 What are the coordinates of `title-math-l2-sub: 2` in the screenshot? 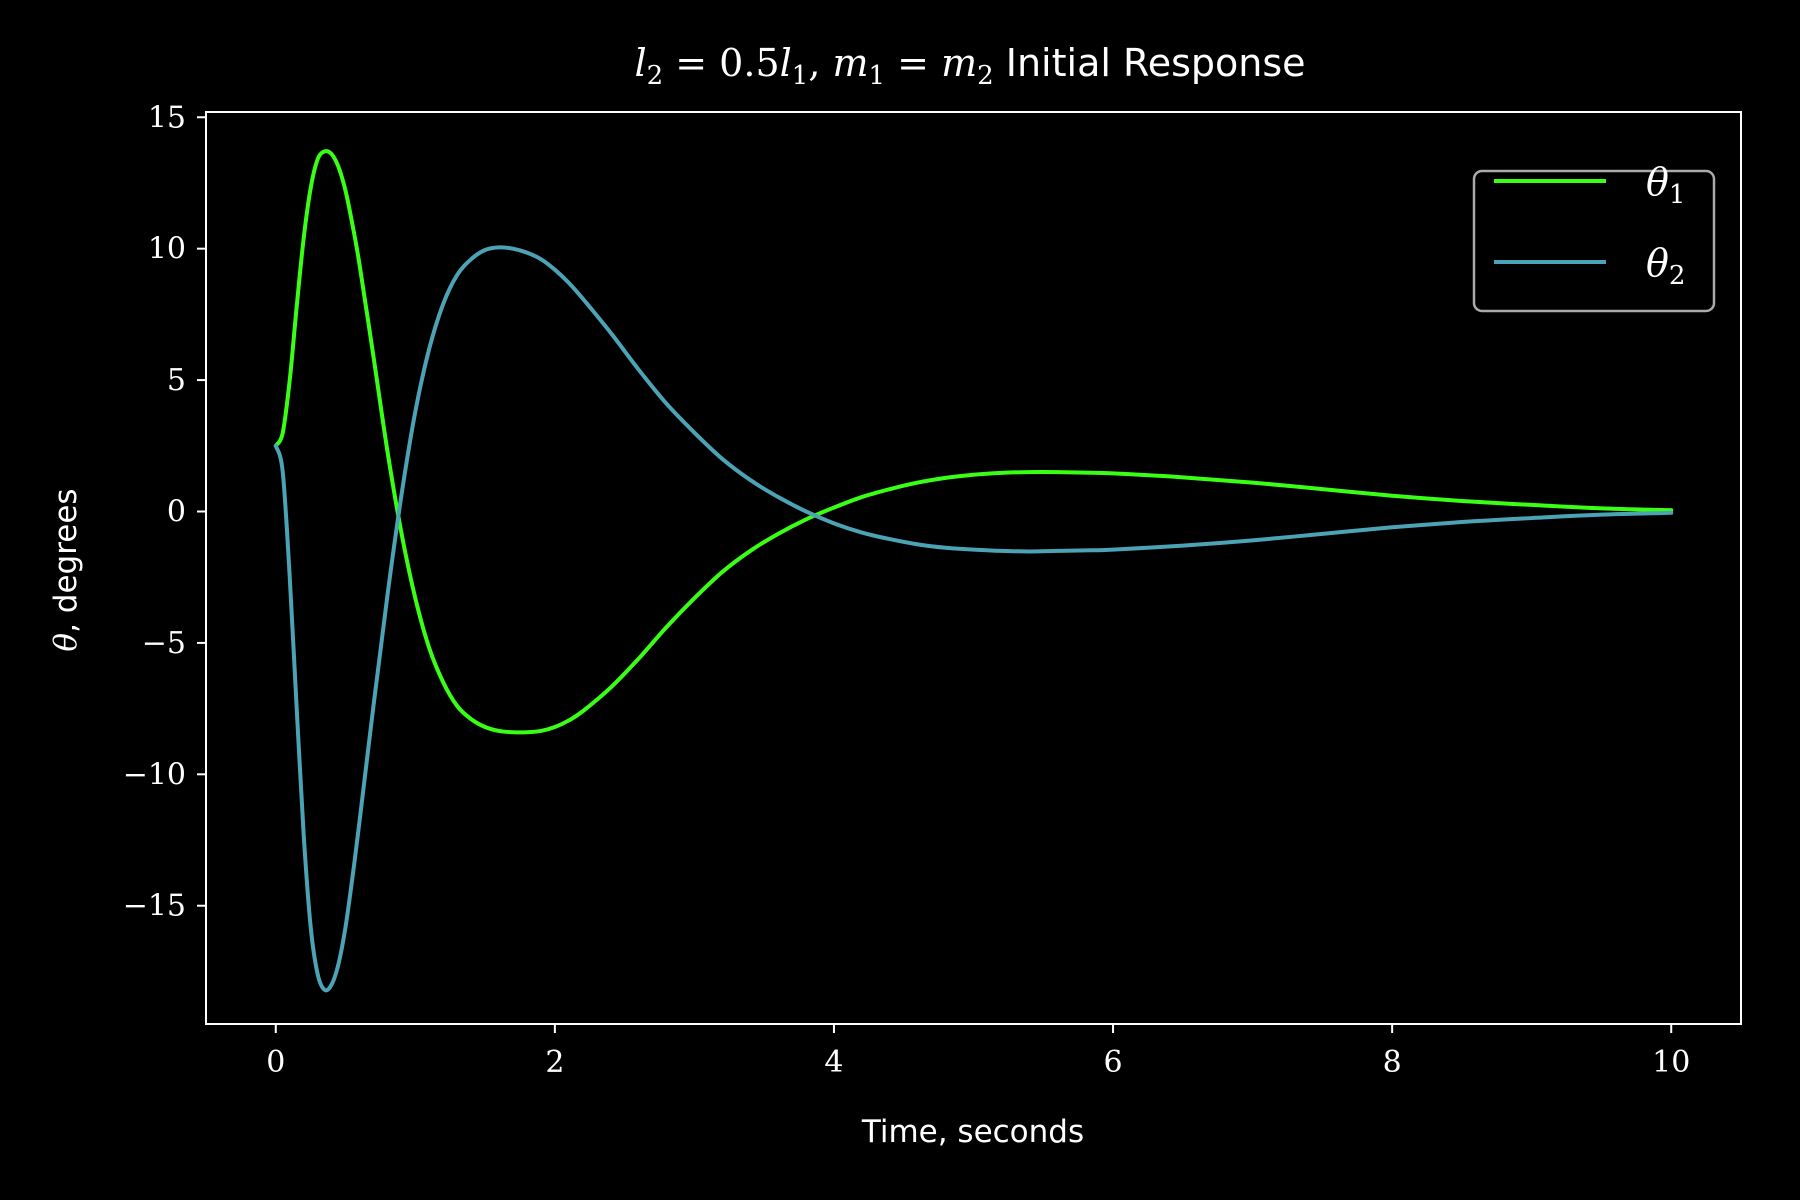 It's located at (655, 76).